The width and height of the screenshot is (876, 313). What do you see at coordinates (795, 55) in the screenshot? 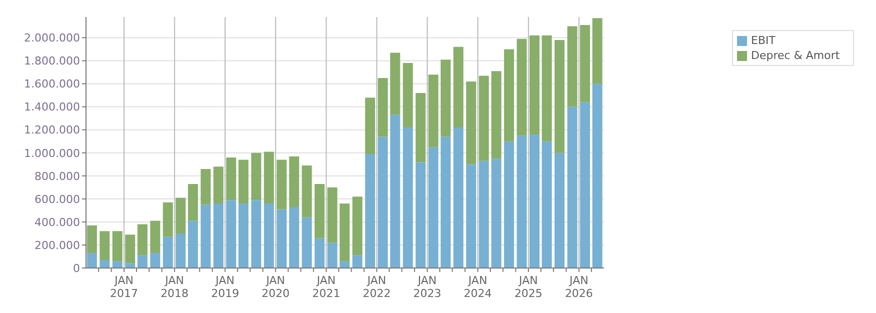
I see `legend-label: Deprec & Amort` at bounding box center [795, 55].